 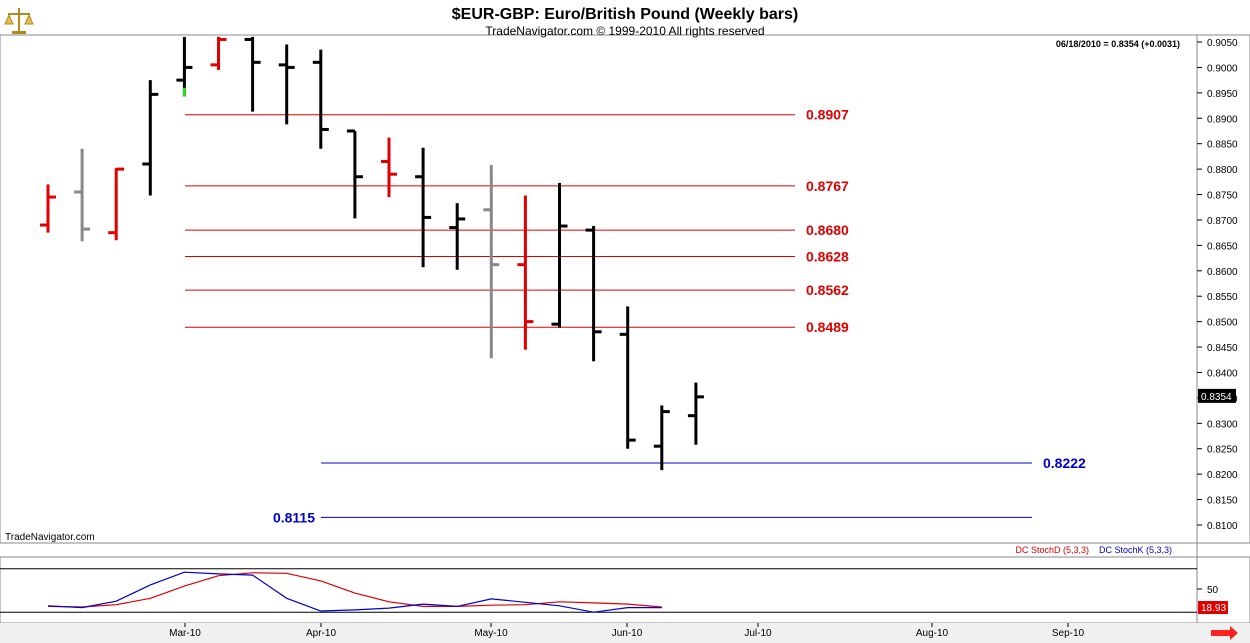 I want to click on stoch-last-box, so click(x=1213, y=608).